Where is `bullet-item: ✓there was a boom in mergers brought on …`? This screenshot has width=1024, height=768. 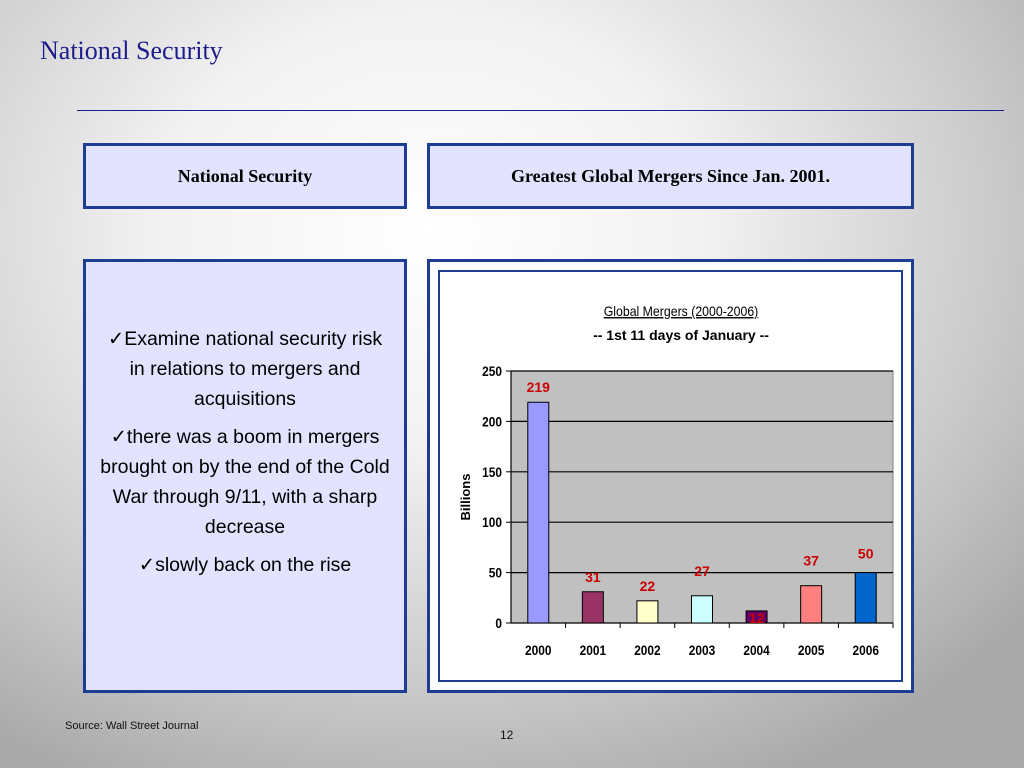
bullet-item: ✓there was a boom in mergers brought on … is located at coordinates (245, 482).